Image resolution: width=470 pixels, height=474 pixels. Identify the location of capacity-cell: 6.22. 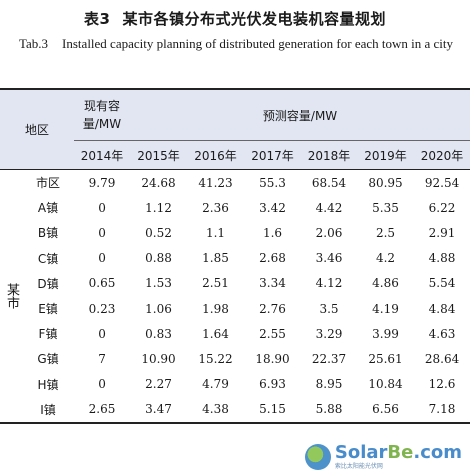
(442, 207).